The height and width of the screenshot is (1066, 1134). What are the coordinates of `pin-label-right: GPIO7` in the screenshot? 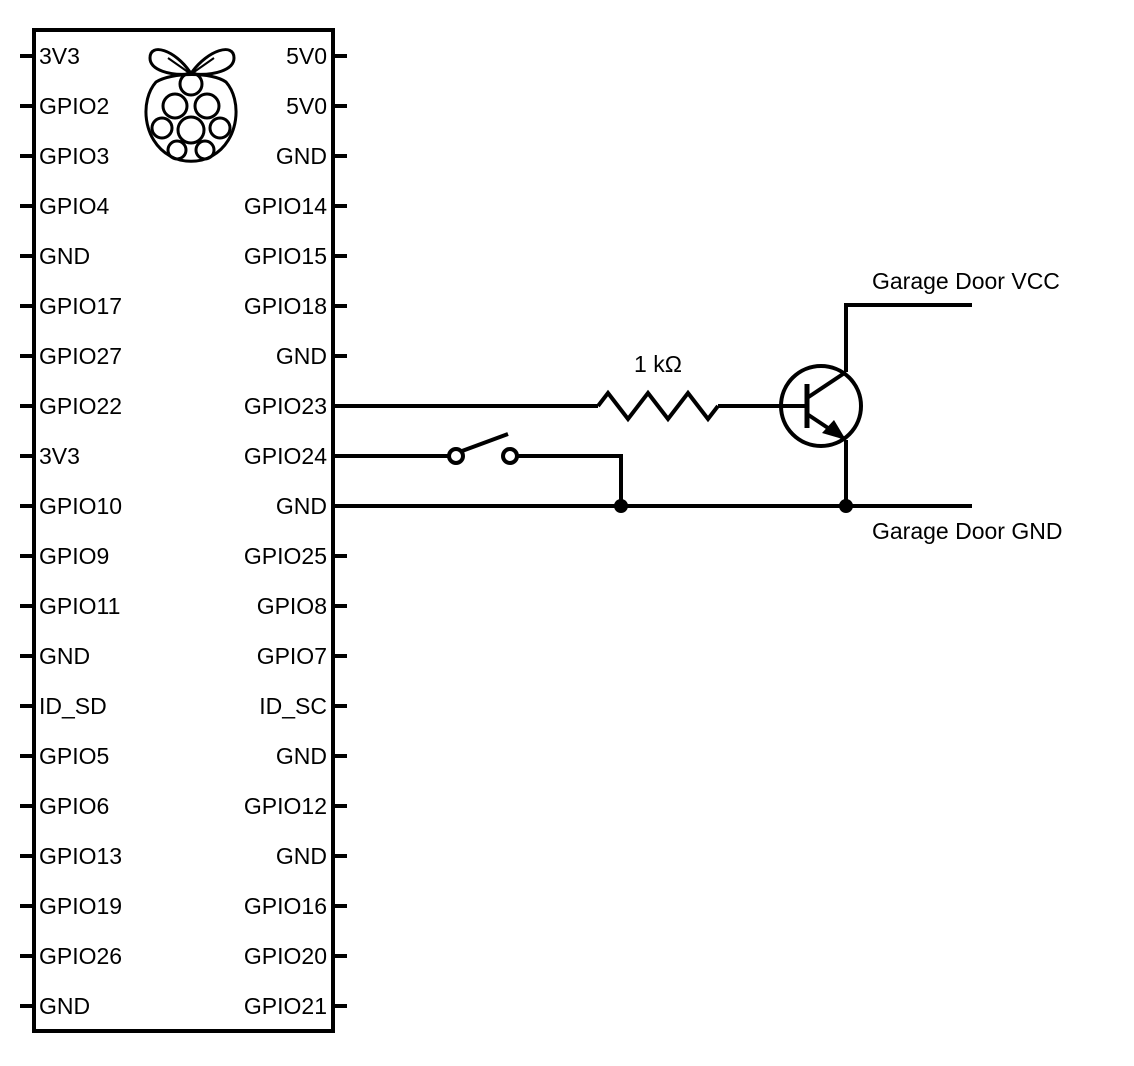 It's located at (292, 656).